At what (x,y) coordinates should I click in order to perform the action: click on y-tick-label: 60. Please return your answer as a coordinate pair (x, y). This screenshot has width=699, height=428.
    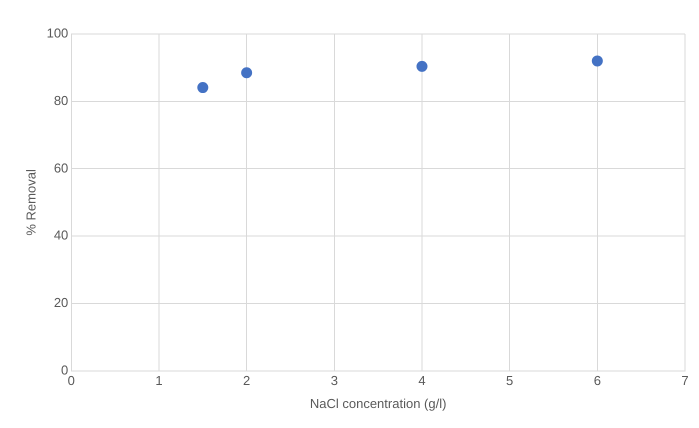
    Looking at the image, I should click on (61, 168).